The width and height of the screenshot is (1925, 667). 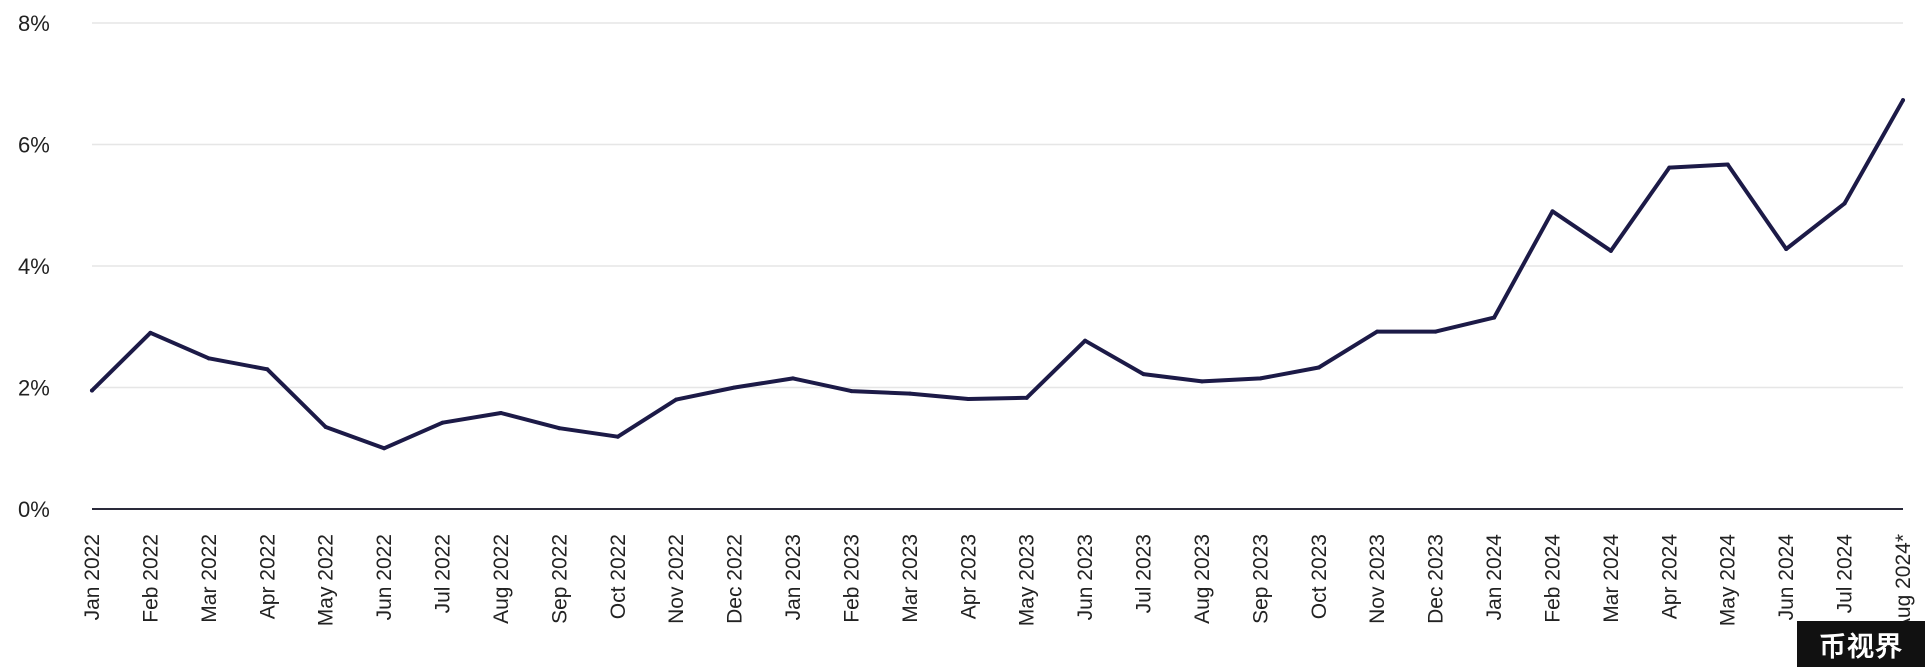 I want to click on x-tick-label: May 2023, so click(x=1027, y=580).